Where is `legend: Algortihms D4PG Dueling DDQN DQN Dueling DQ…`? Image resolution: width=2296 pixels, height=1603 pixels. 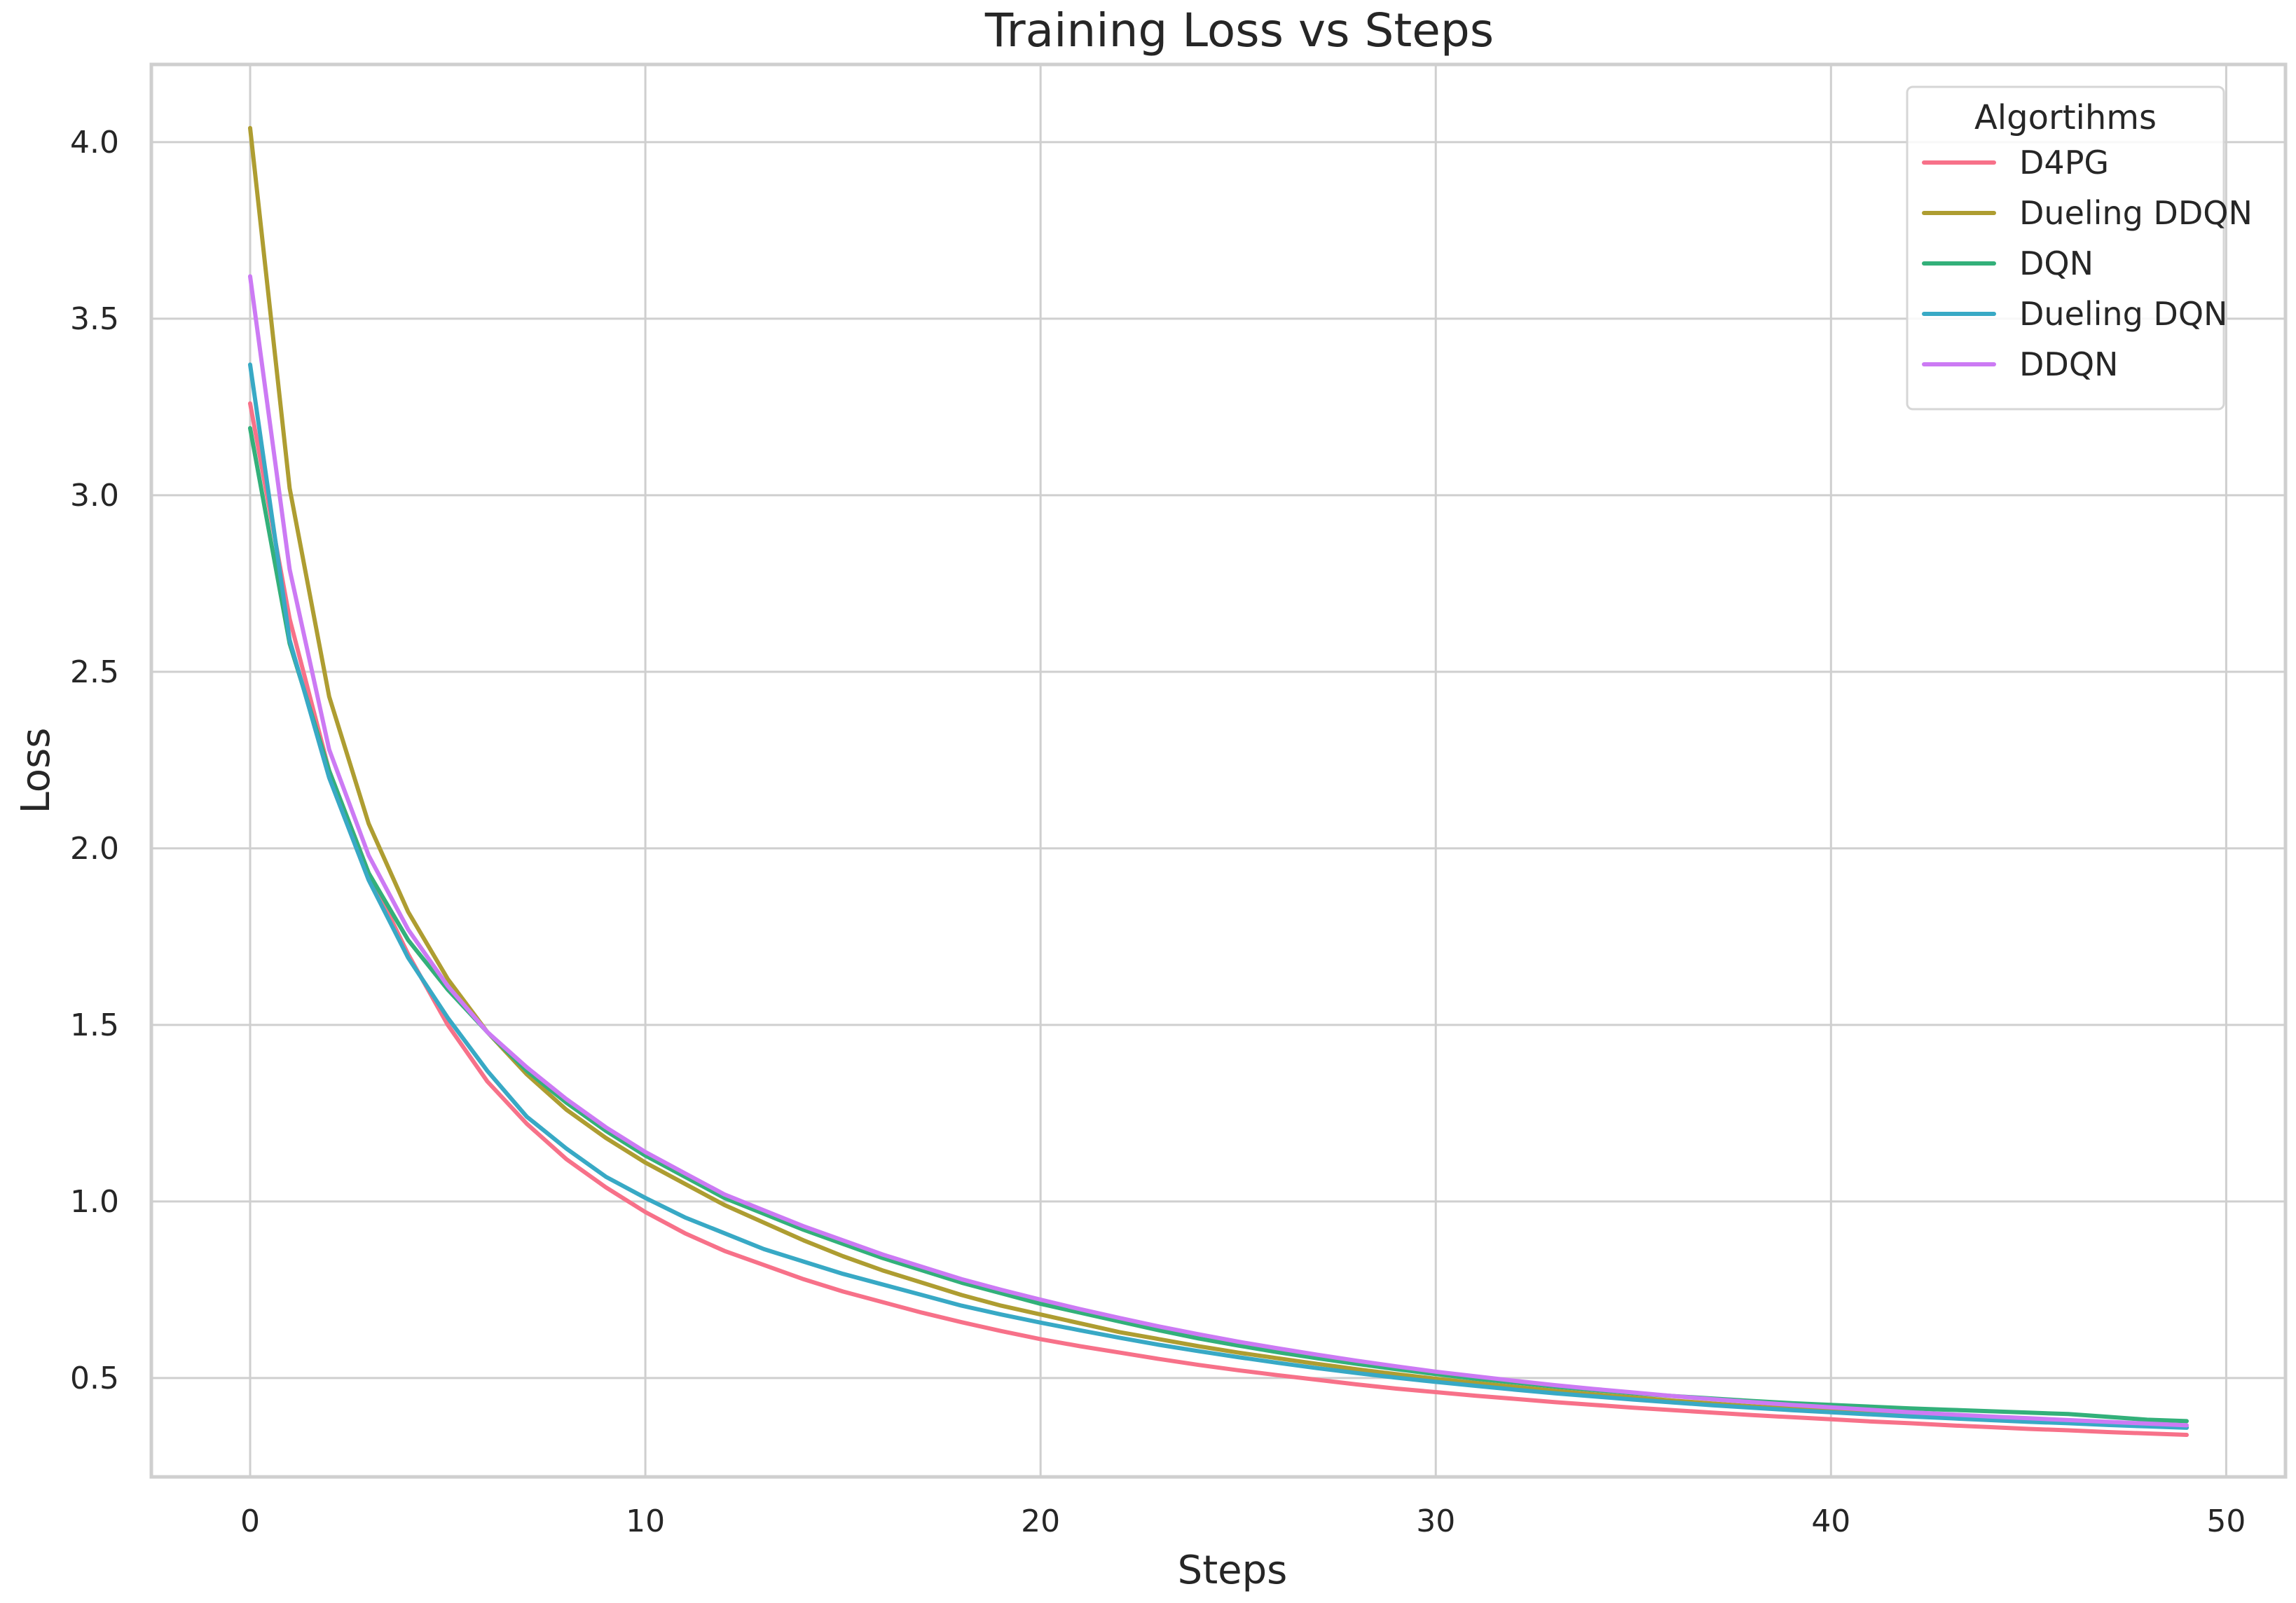 legend: Algortihms D4PG Dueling DDQN DQN Dueling DQ… is located at coordinates (2079, 248).